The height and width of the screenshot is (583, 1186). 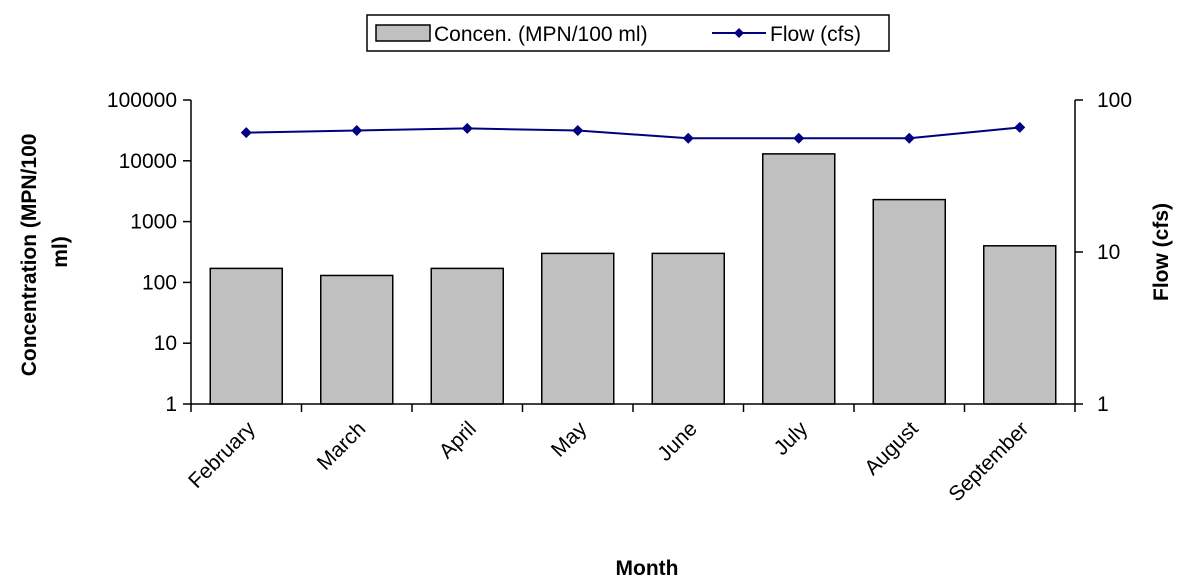 I want to click on flow-marker-march, so click(x=357, y=131).